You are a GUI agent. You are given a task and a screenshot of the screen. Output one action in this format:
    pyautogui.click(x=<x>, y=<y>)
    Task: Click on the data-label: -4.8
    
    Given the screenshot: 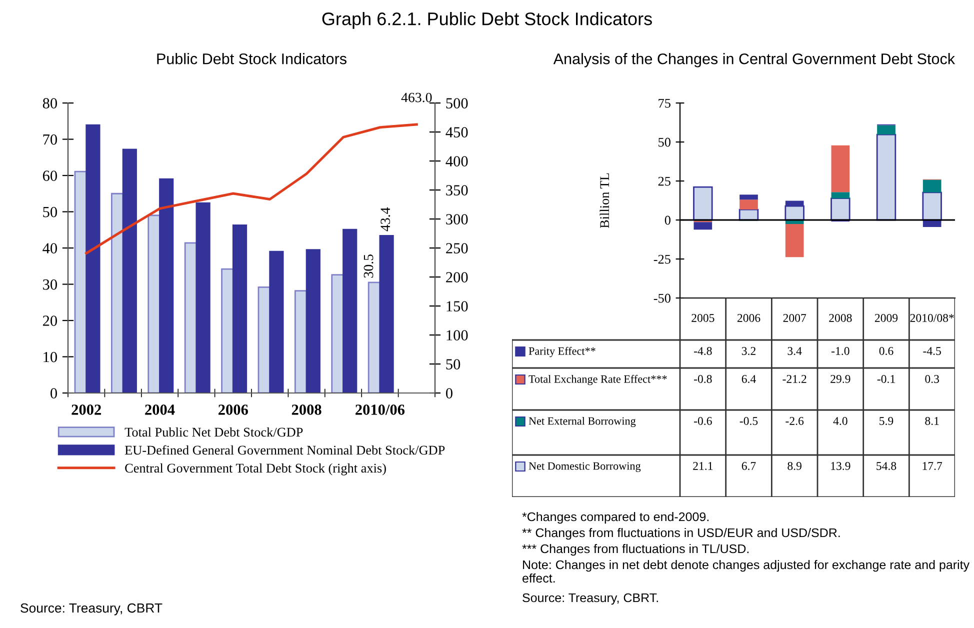 What is the action you would take?
    pyautogui.click(x=703, y=351)
    